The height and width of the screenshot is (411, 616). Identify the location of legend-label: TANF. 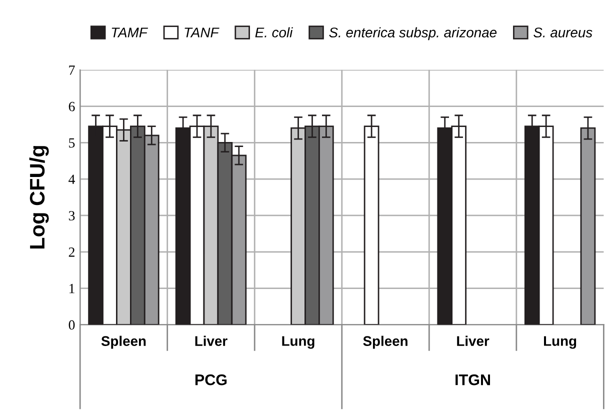
(202, 33).